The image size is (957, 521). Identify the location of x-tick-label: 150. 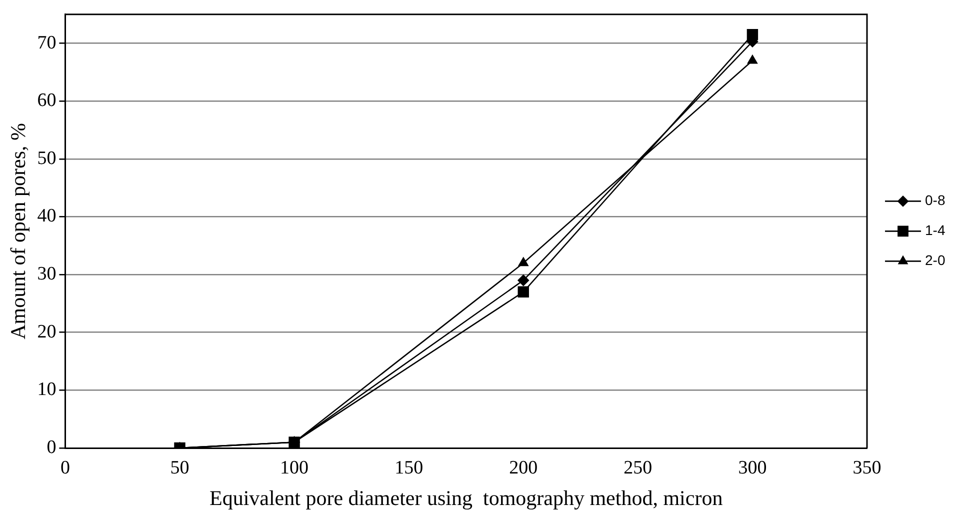
(409, 467).